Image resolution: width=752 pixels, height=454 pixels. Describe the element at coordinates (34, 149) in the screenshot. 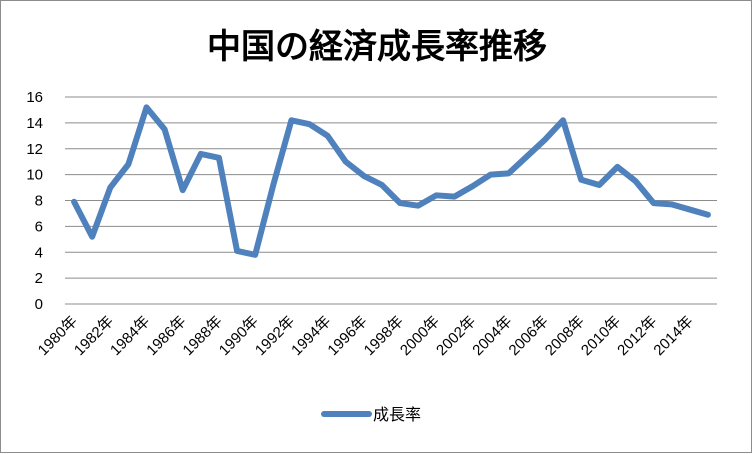

I see `y-tick-label: 12` at that location.